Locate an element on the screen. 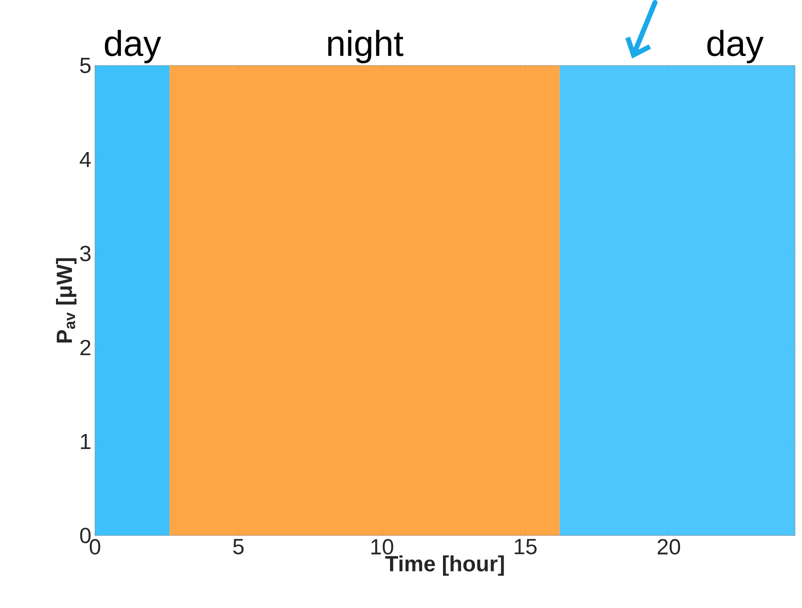  y-tick-label: 1 is located at coordinates (85, 441).